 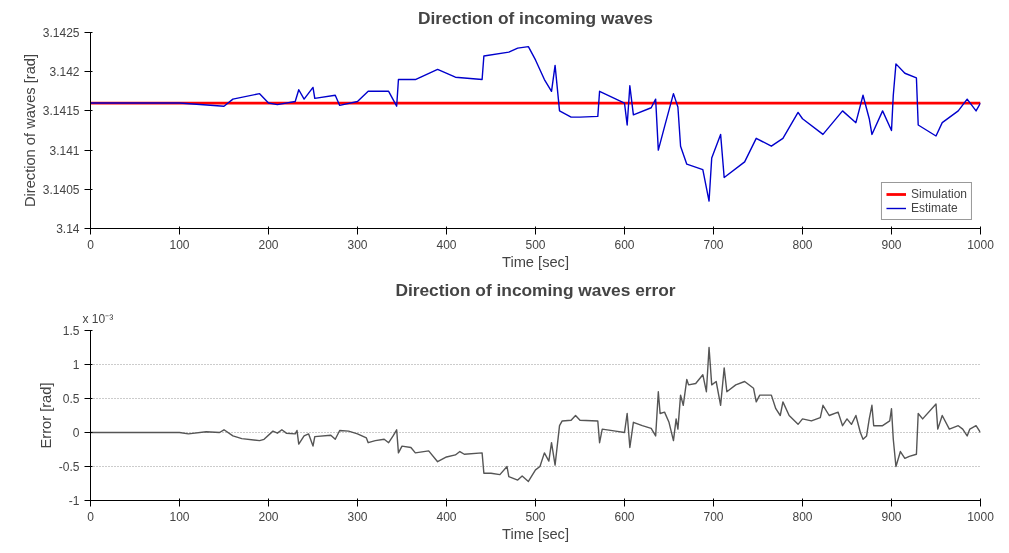 What do you see at coordinates (45, 415) in the screenshot?
I see `y-axis-title: Error [rad]` at bounding box center [45, 415].